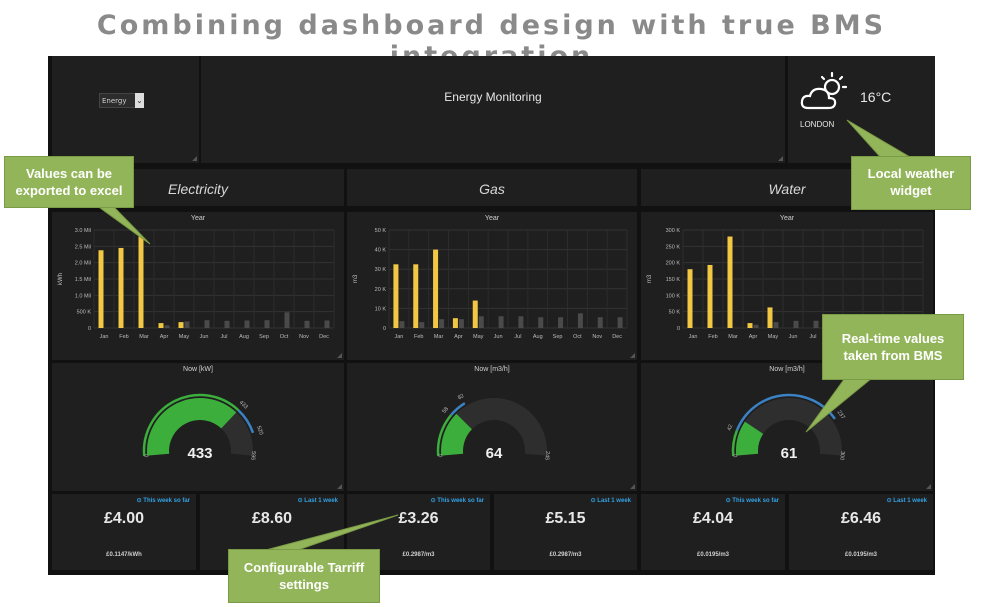 This screenshot has height=607, width=983. What do you see at coordinates (610, 501) in the screenshot?
I see `stat-period: ⊙ Last 1 week` at bounding box center [610, 501].